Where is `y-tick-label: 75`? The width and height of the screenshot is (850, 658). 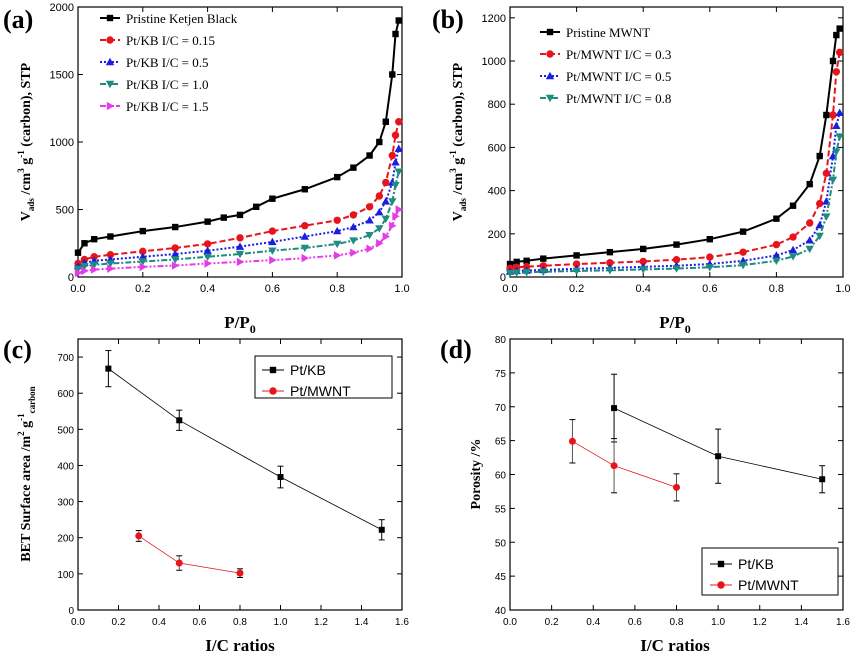
y-tick-label: 75 is located at coordinates (501, 374).